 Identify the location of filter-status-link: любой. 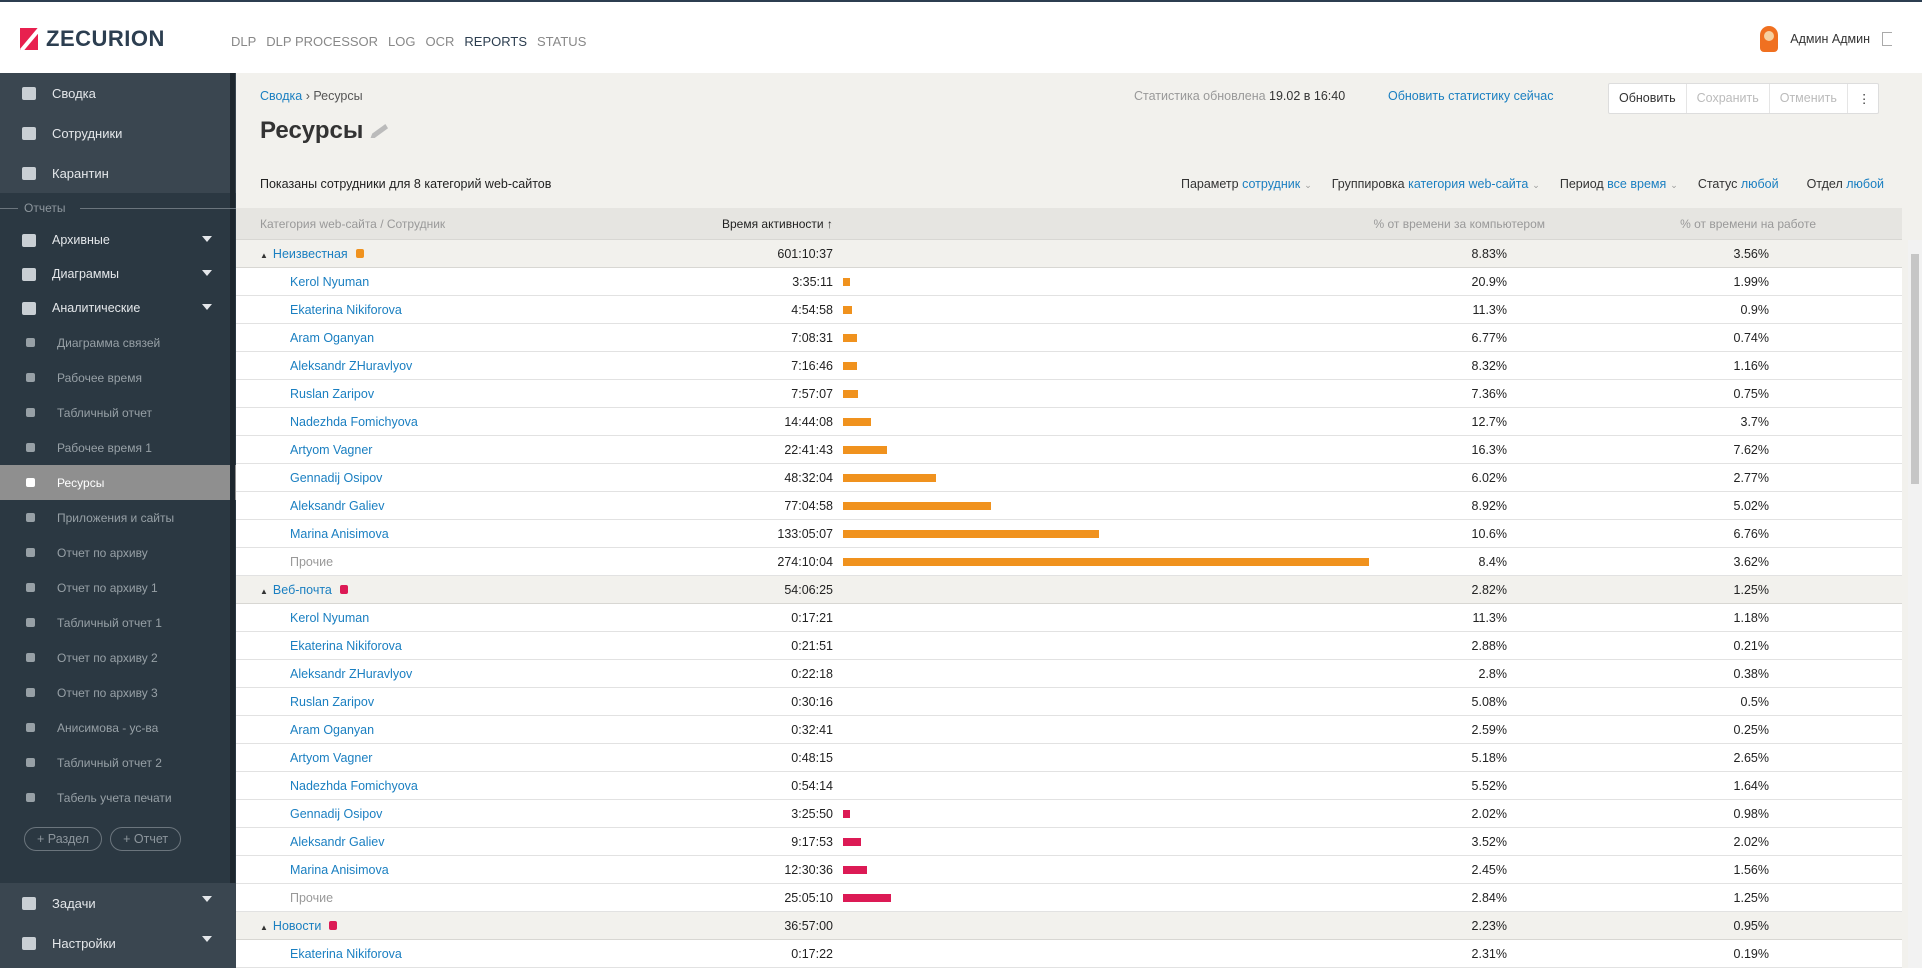
(1759, 184).